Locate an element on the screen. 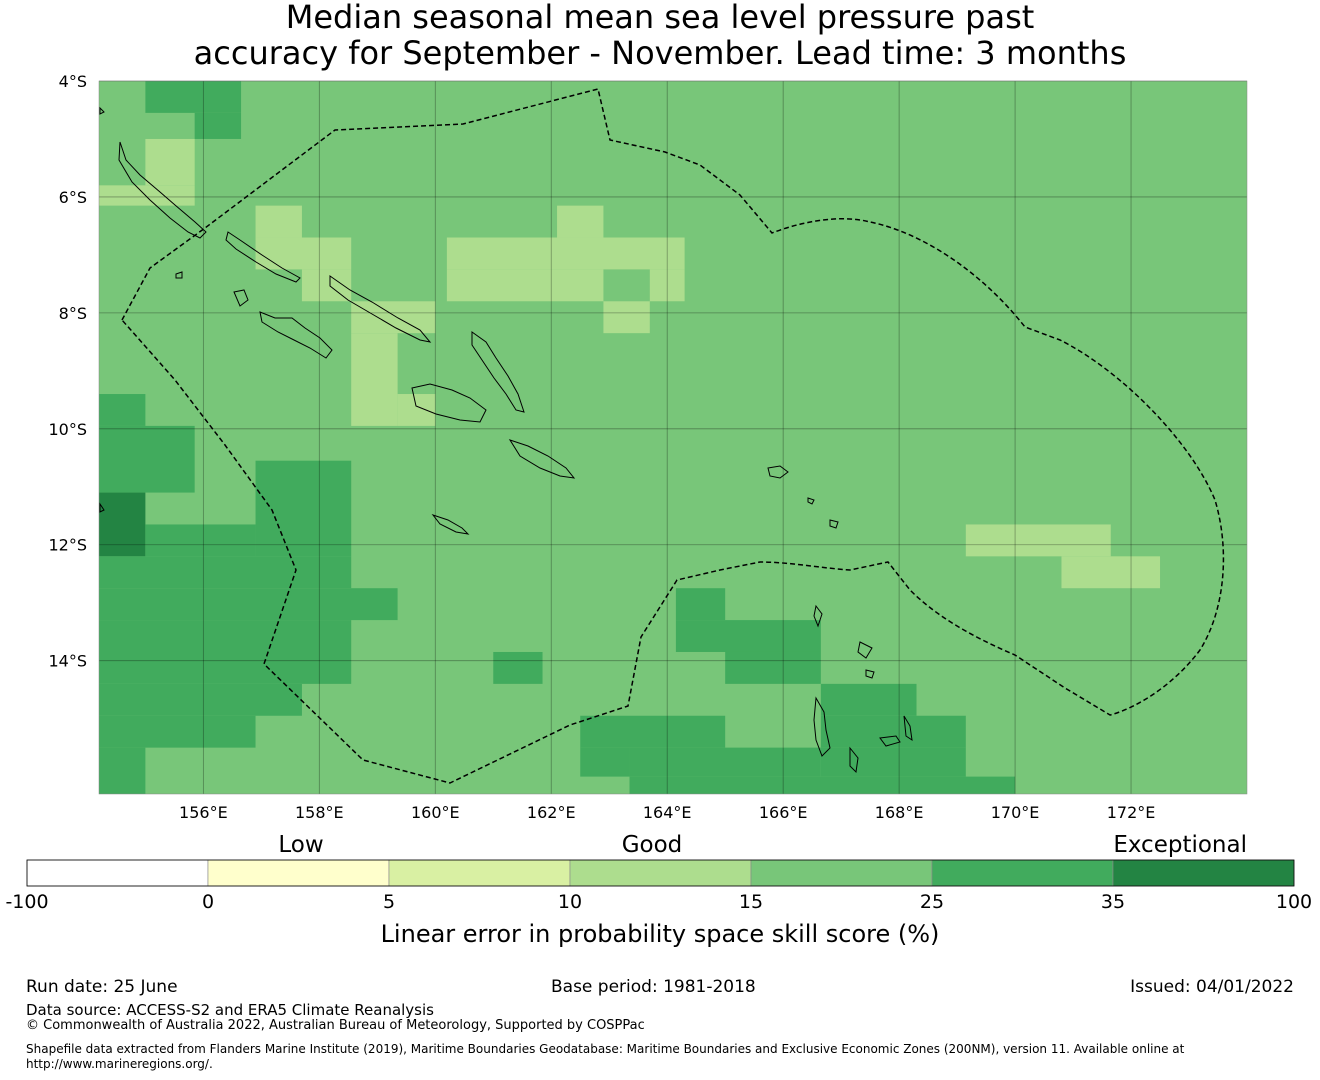 The height and width of the screenshot is (1080, 1320). colorbar-tick-label: 10 is located at coordinates (570, 902).